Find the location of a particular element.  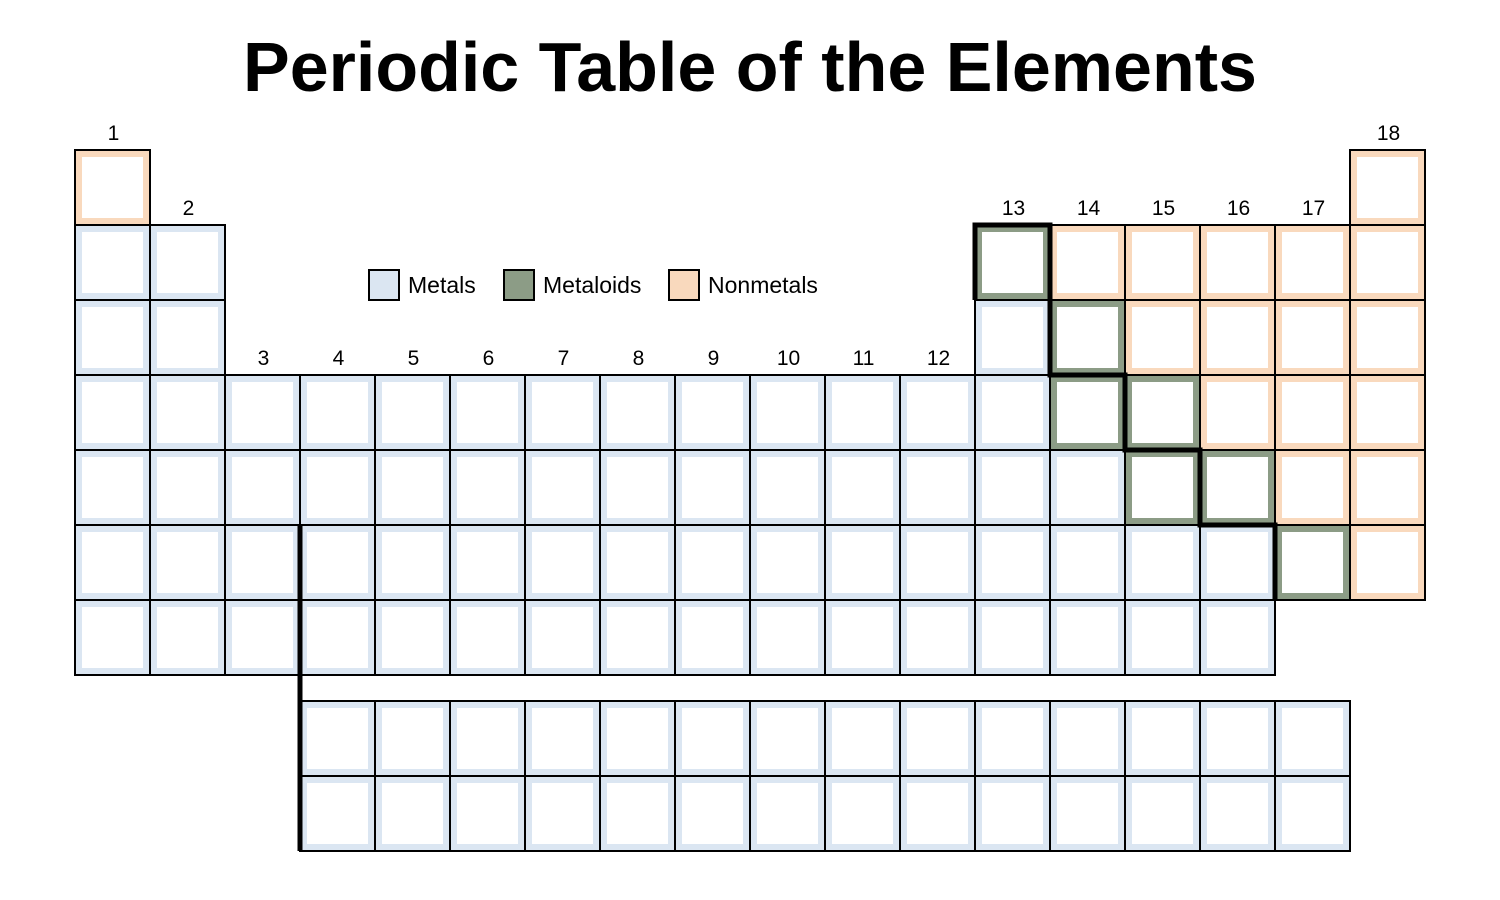

element-cell-p5-g5 is located at coordinates (412, 487).